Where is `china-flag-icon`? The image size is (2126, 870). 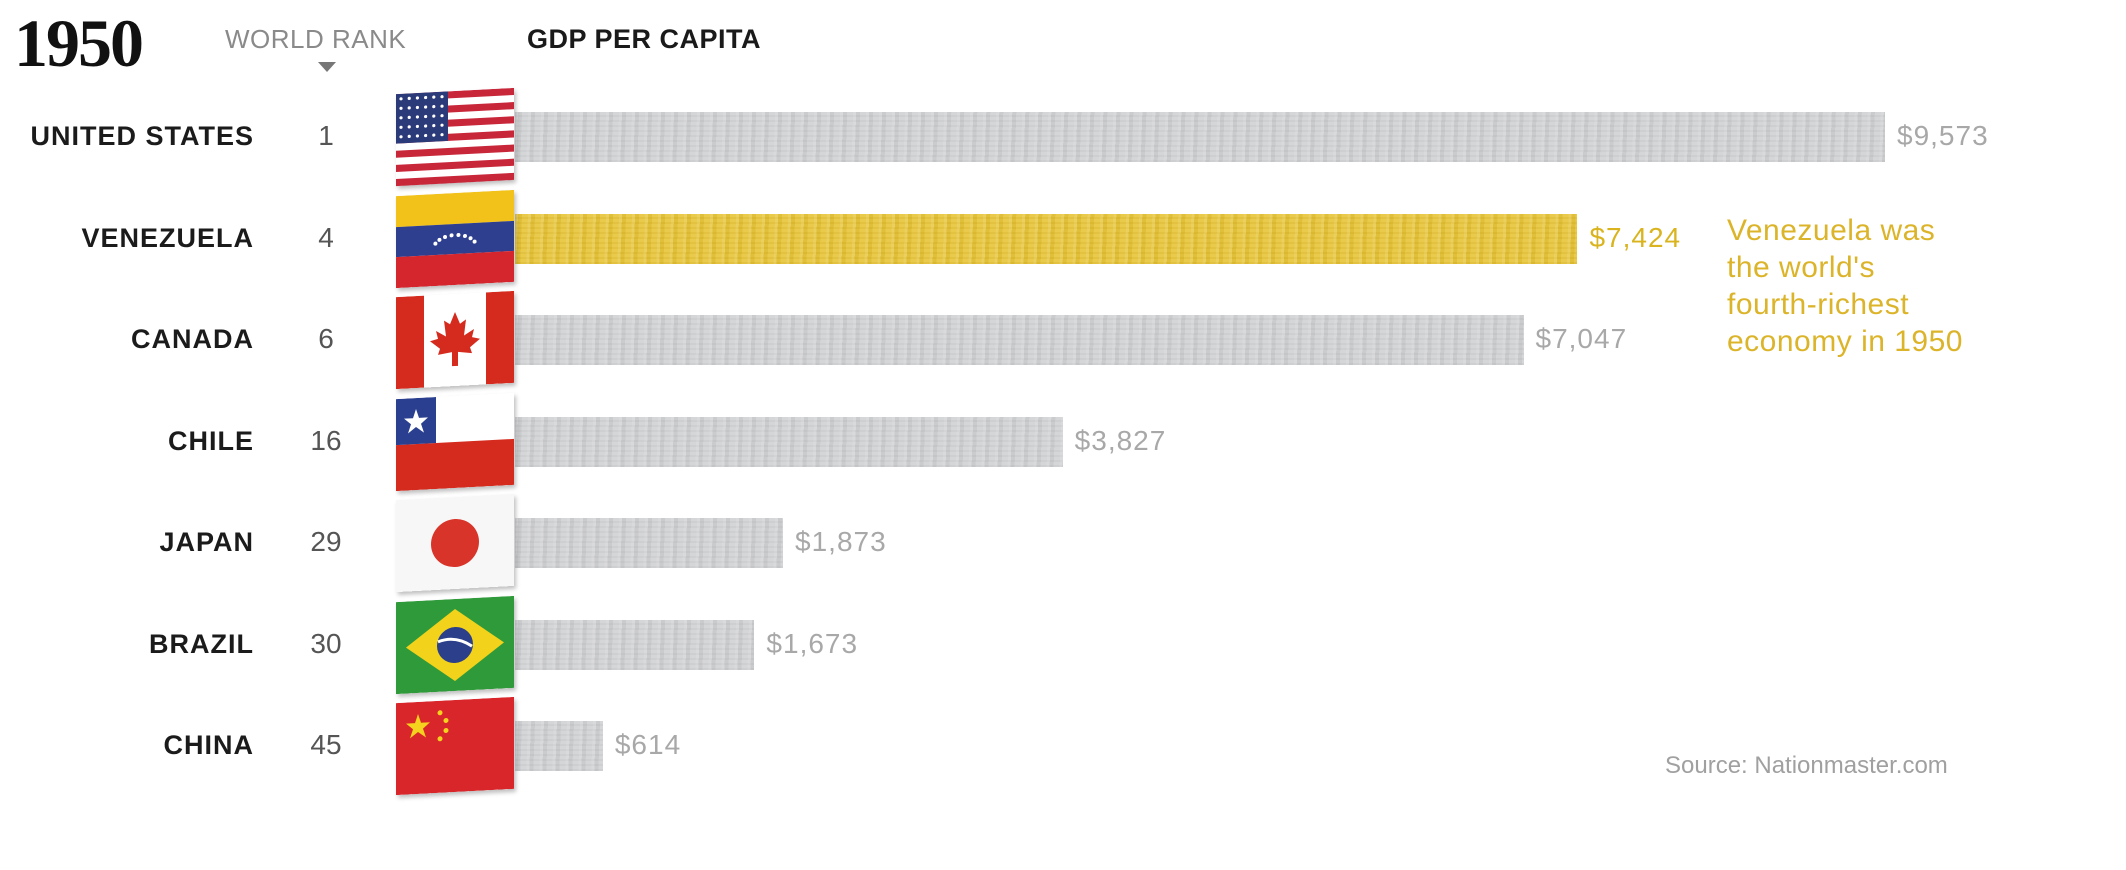
china-flag-icon is located at coordinates (455, 746).